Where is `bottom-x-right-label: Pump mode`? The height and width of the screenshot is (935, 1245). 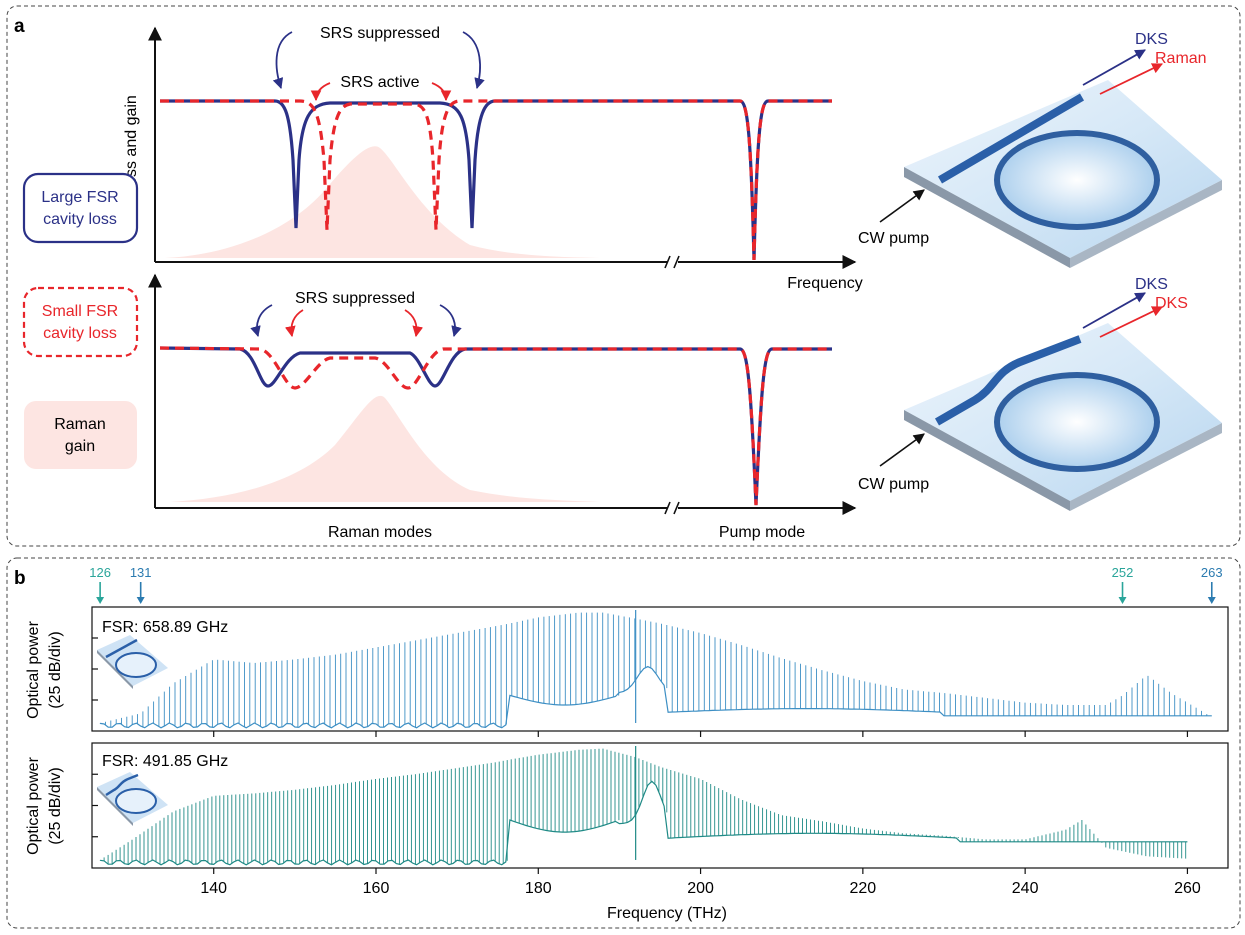
bottom-x-right-label: Pump mode is located at coordinates (762, 532).